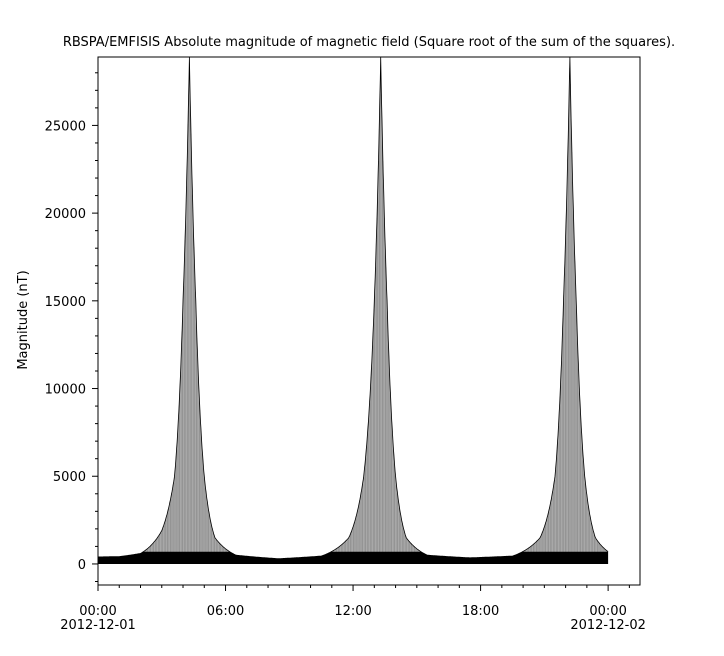 This screenshot has height=656, width=724. Describe the element at coordinates (71, 327) in the screenshot. I see `y-axis: 0 5000 10000 15000 20000 25000` at that location.